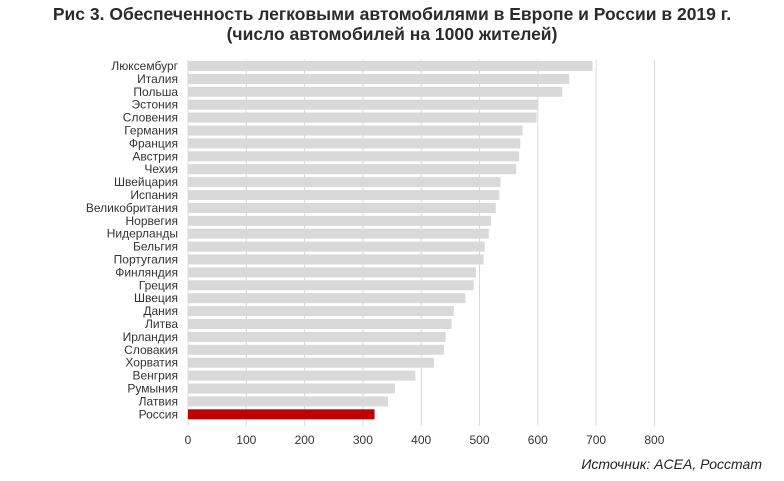 The width and height of the screenshot is (784, 481). I want to click on category-label: Словакия, so click(151, 350).